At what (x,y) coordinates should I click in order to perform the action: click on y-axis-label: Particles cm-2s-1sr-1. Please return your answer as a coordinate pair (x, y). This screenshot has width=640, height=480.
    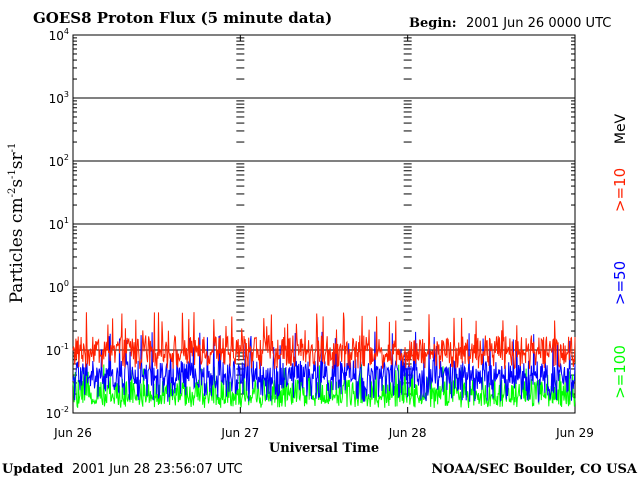
    Looking at the image, I should click on (17, 223).